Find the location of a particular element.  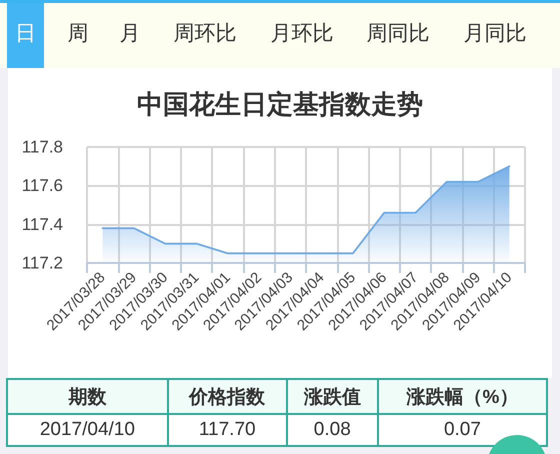

category-label: 日 is located at coordinates (25, 35).